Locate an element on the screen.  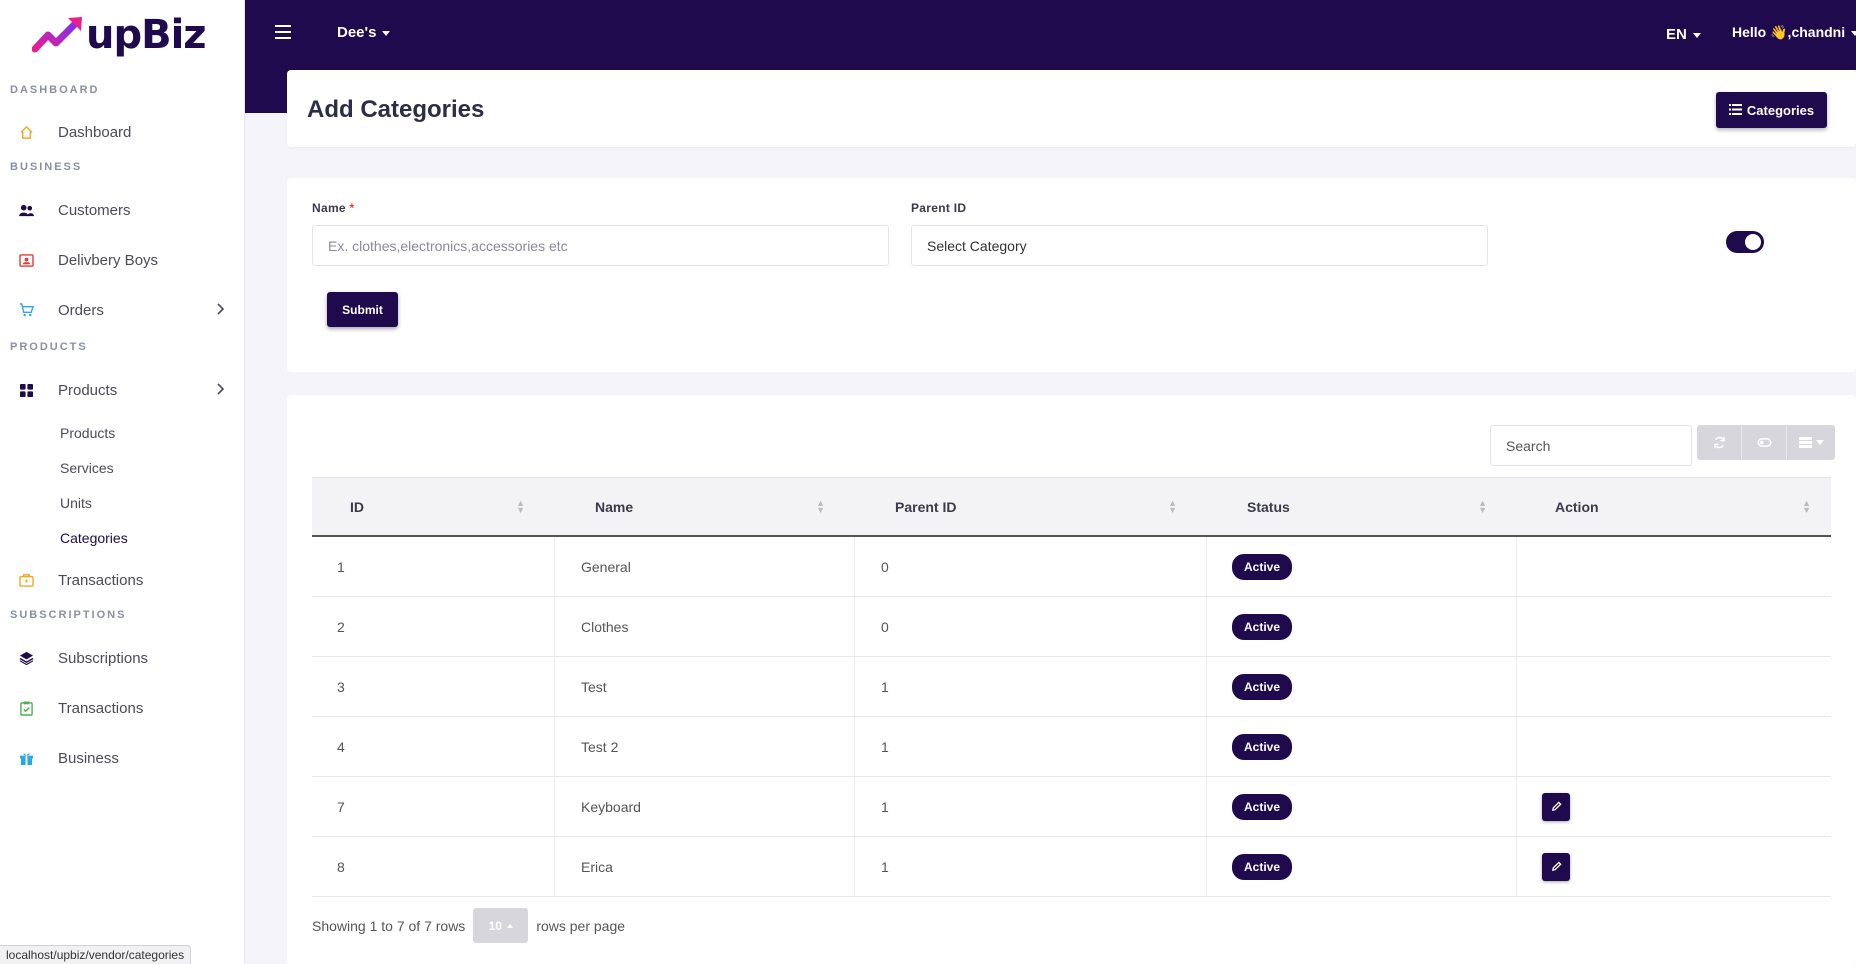
cart-icon is located at coordinates (26, 310).